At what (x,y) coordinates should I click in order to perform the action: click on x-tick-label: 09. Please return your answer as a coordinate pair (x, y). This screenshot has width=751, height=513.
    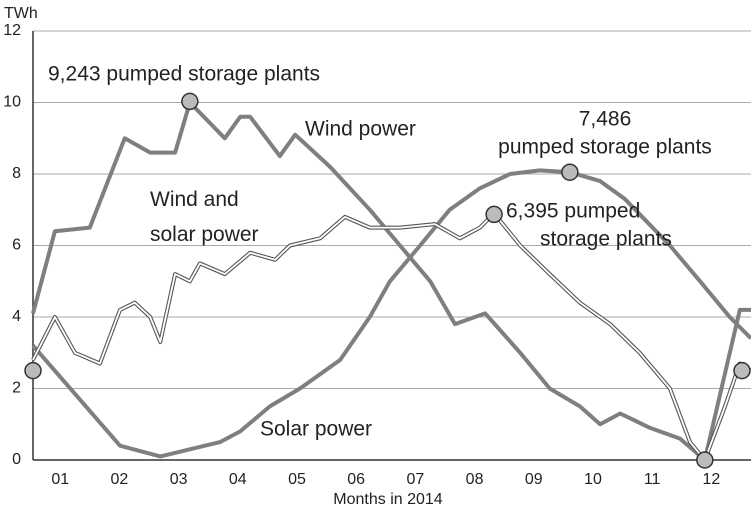
    Looking at the image, I should click on (534, 479).